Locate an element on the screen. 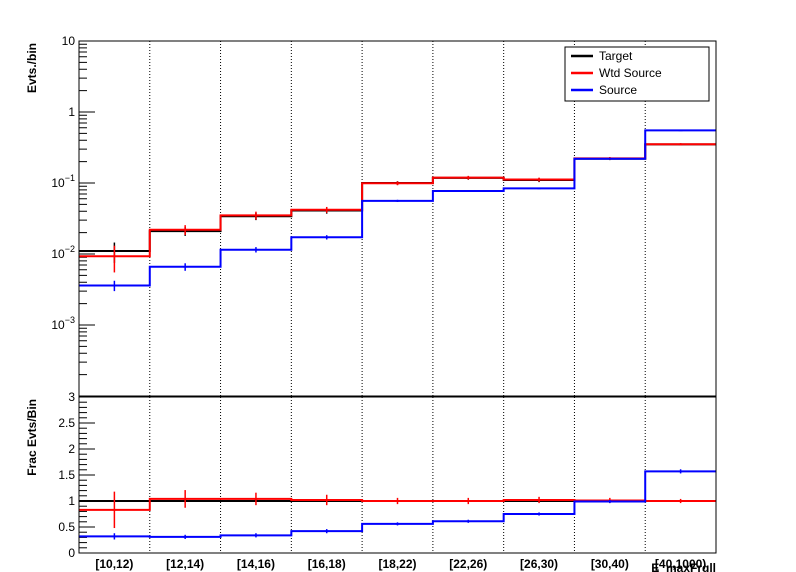  x-tick-label: [10,12) is located at coordinates (114, 564).